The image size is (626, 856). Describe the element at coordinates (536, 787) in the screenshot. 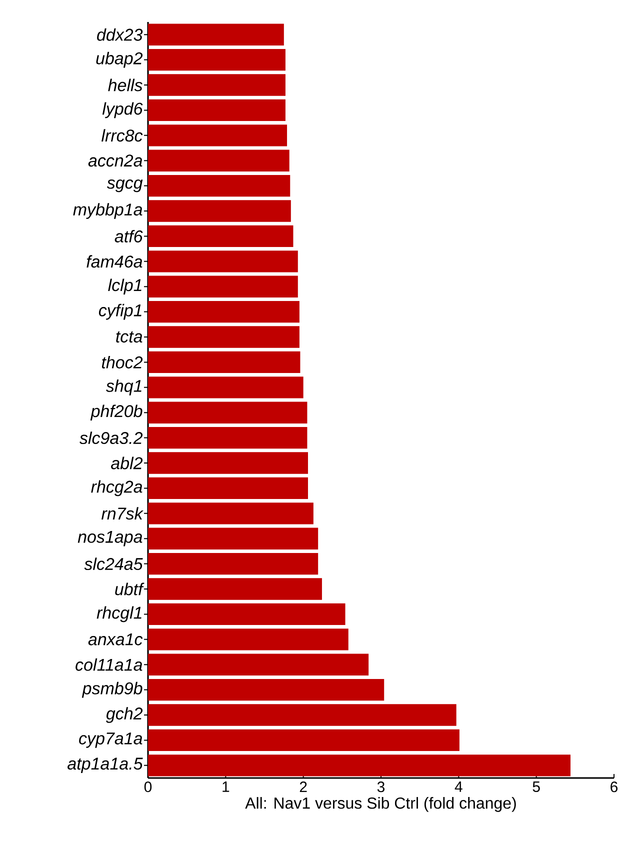

I see `x-tick-label: 5` at that location.